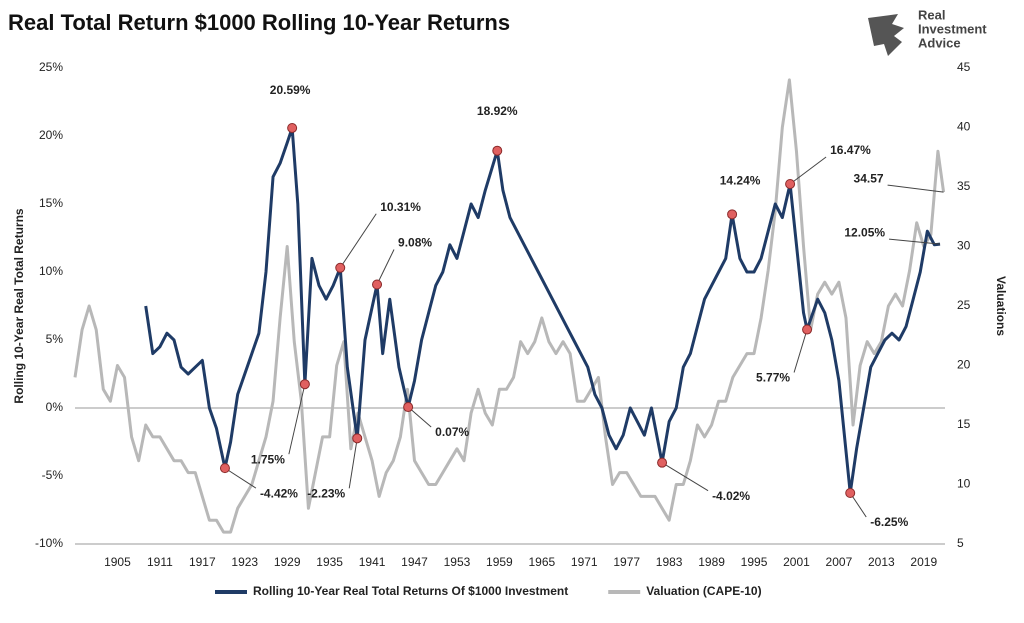  I want to click on y2-tick-label: 40, so click(964, 127).